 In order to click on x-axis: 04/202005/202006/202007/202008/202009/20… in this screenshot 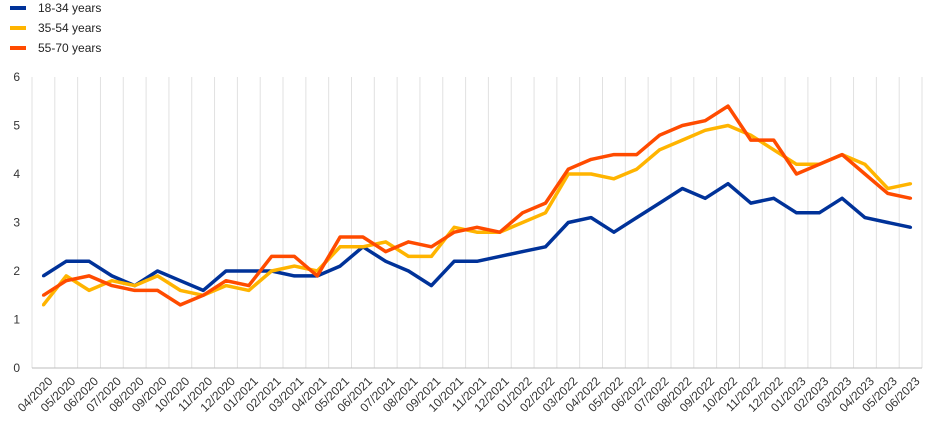, I will do `click(469, 394)`.